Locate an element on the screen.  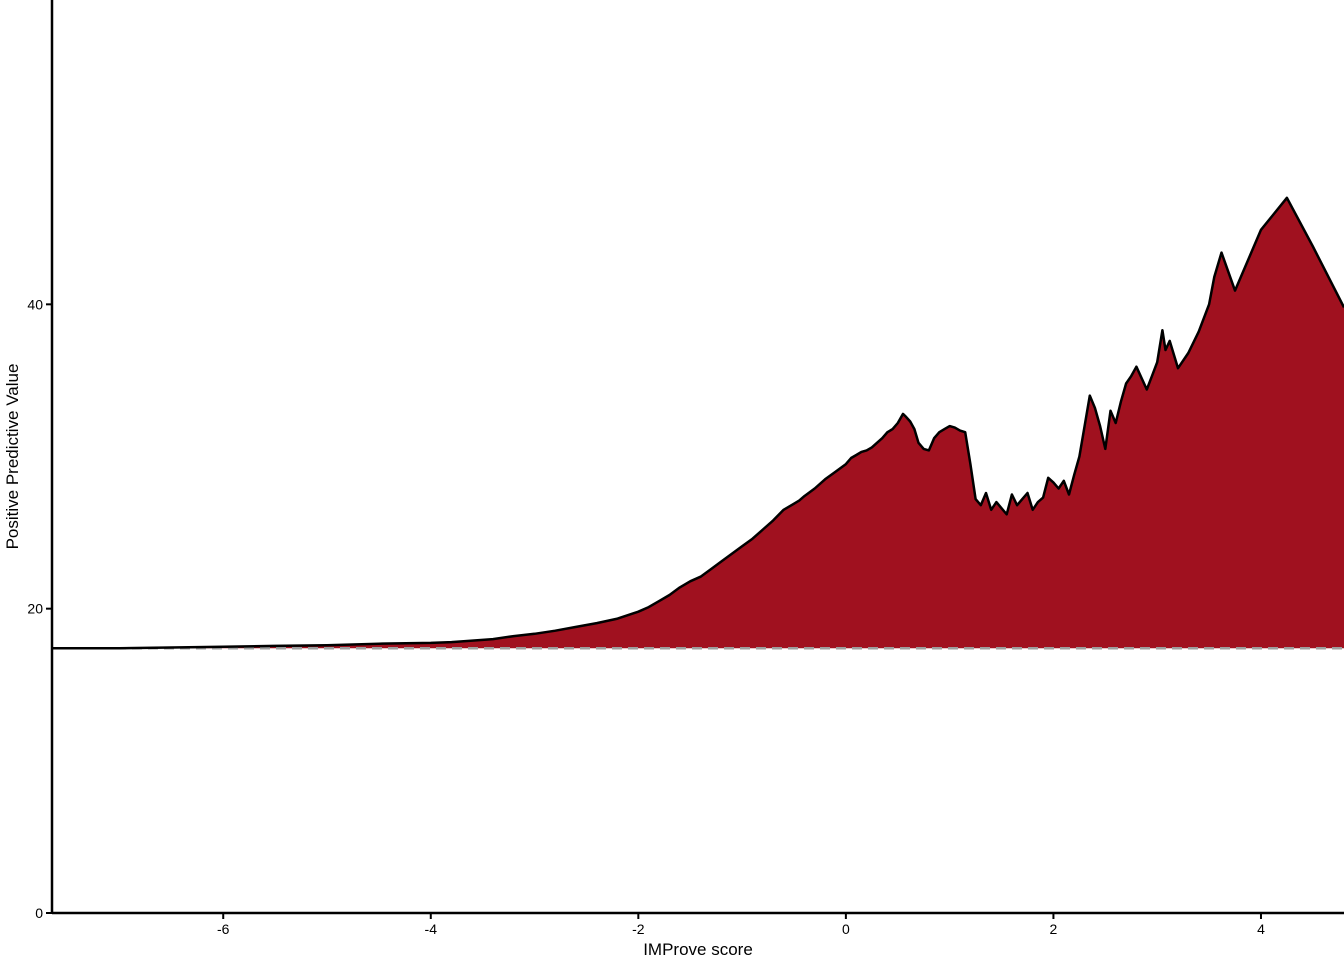
y-tick-label: 40 is located at coordinates (35, 304).